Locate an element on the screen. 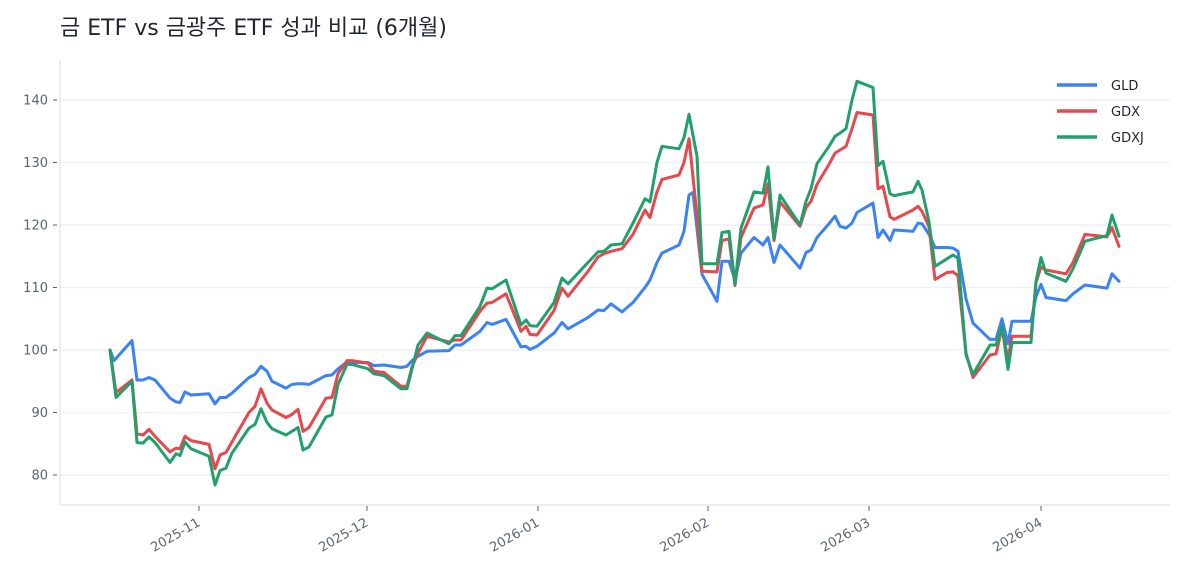  x-tick-label: 2025-11 is located at coordinates (175, 535).